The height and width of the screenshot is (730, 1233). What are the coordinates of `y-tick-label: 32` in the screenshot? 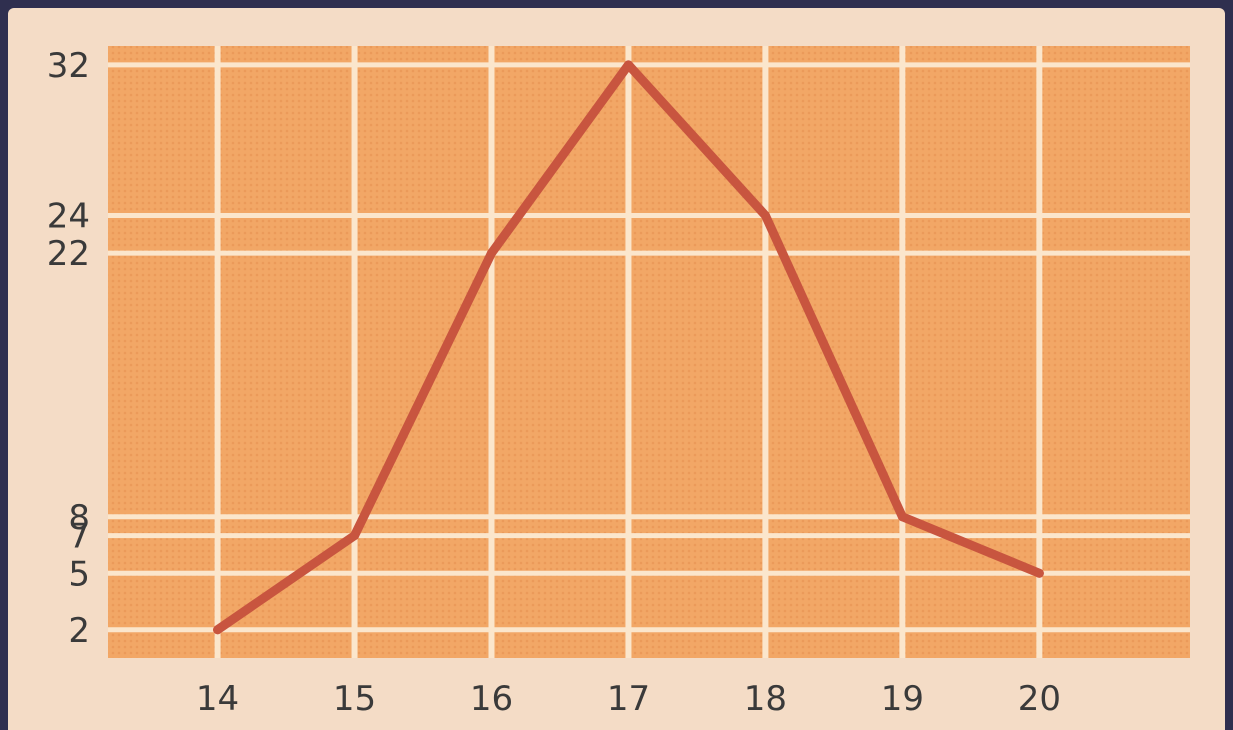 It's located at (68, 66).